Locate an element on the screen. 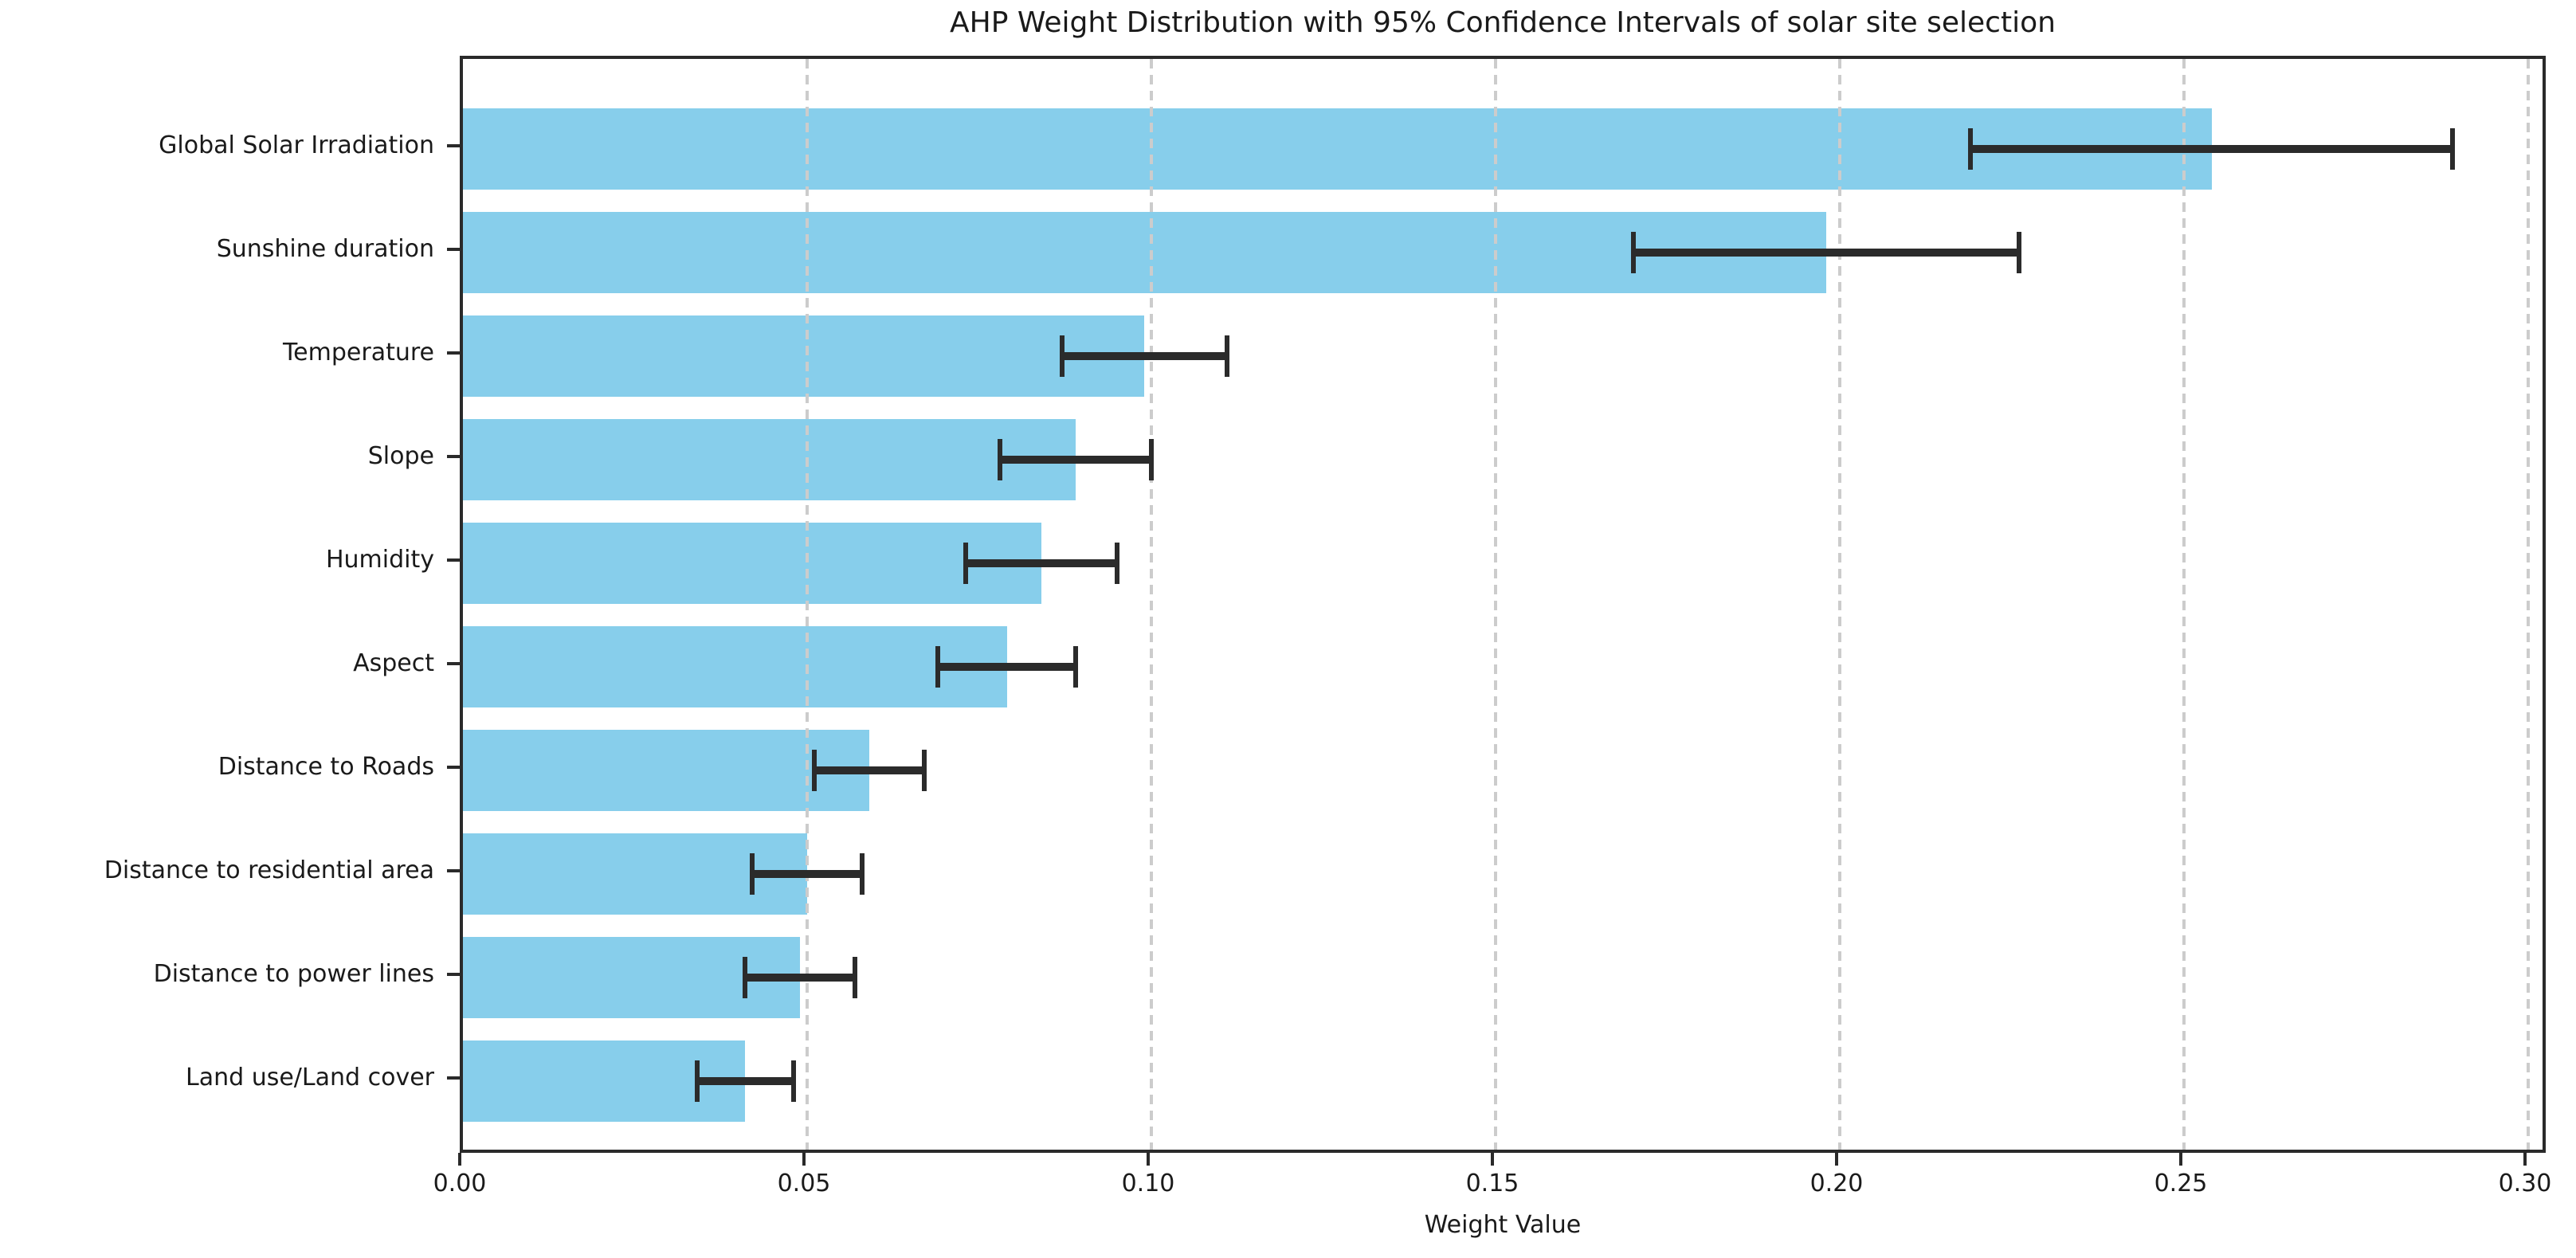 The image size is (2576, 1258). x-tick-label-0.25: 0.25 is located at coordinates (2181, 1183).